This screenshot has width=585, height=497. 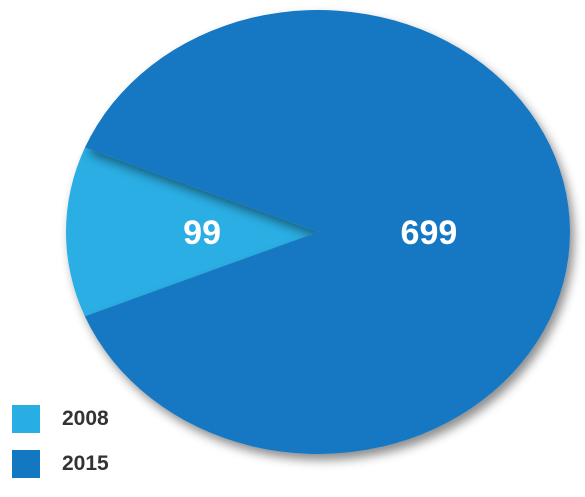 I want to click on legend: 2008 2015, so click(x=60, y=450).